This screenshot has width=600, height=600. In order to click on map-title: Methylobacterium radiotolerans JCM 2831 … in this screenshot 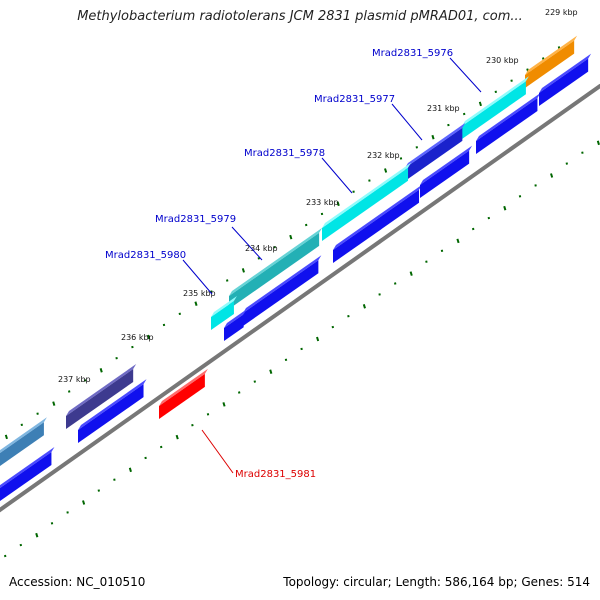, I will do `click(300, 16)`.